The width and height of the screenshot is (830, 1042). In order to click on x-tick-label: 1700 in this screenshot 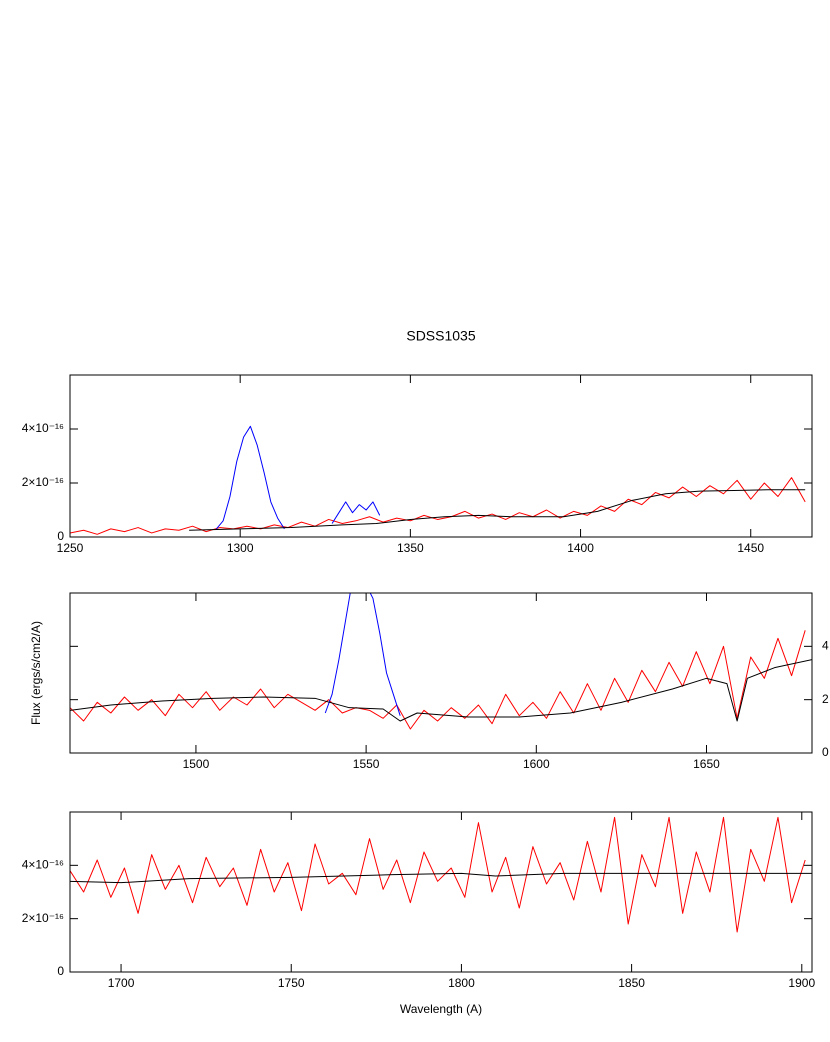, I will do `click(121, 983)`.